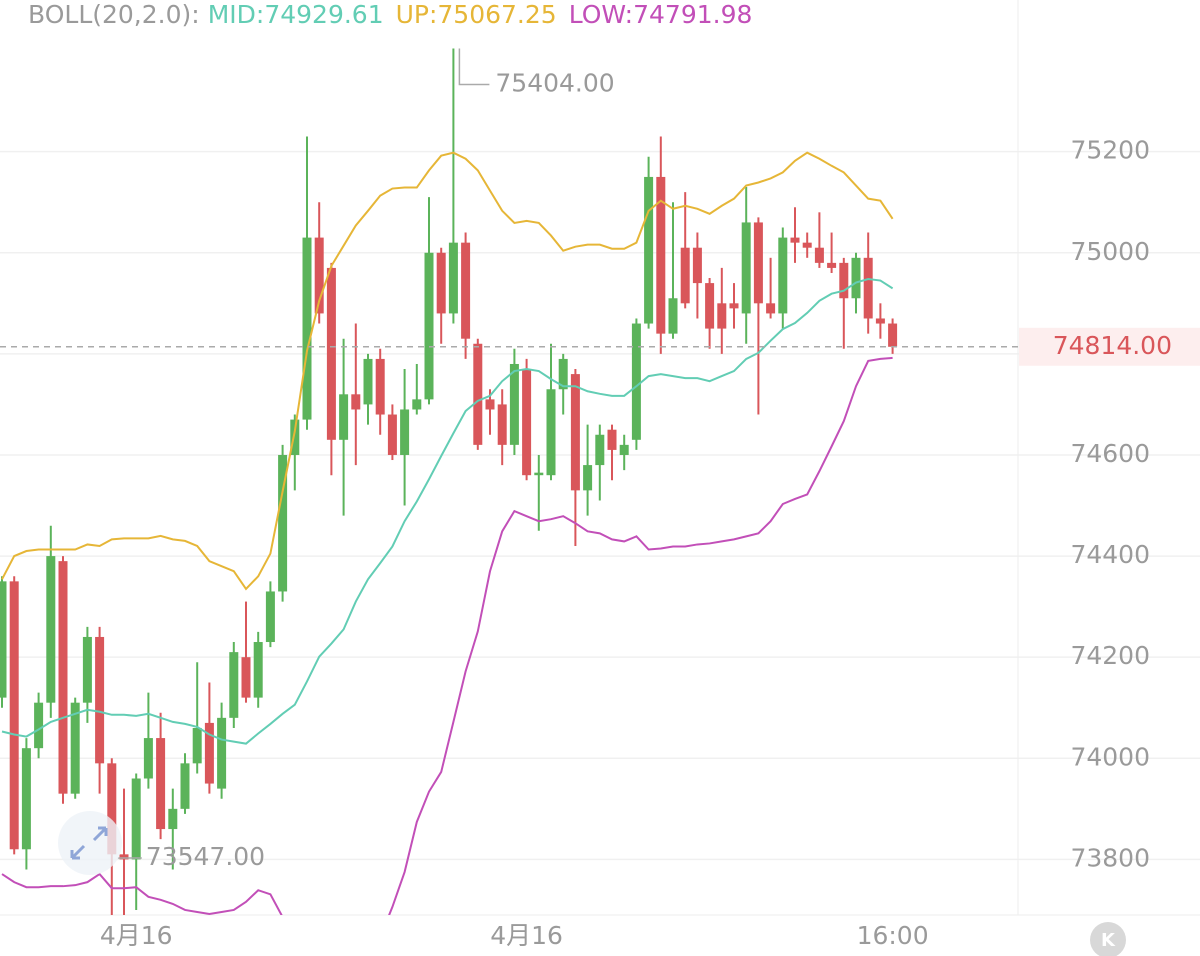 The height and width of the screenshot is (956, 1200). I want to click on legend-entry: LOW:74791.98, so click(661, 14).